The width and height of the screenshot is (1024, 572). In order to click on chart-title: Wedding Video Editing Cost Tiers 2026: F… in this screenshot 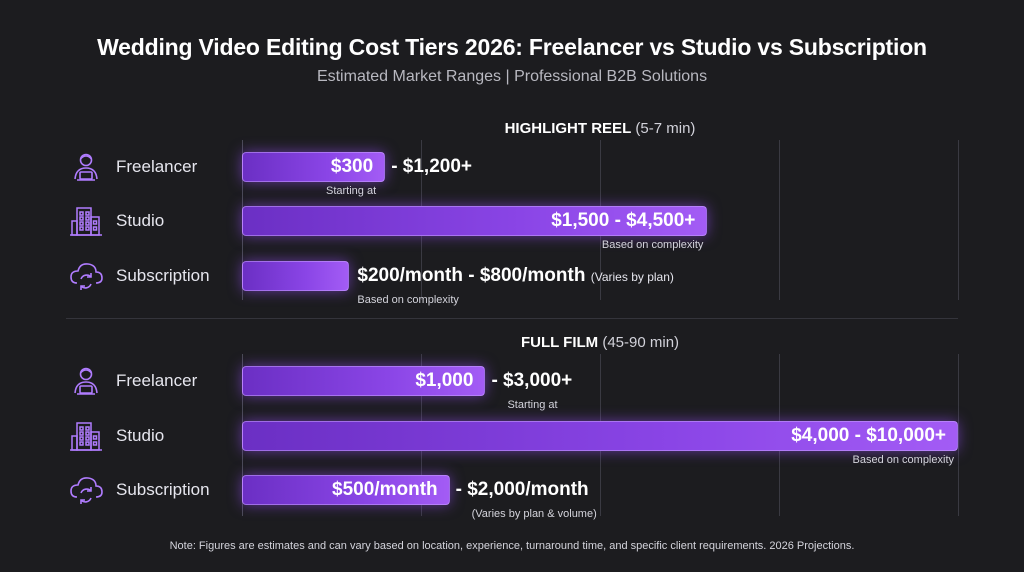, I will do `click(512, 47)`.